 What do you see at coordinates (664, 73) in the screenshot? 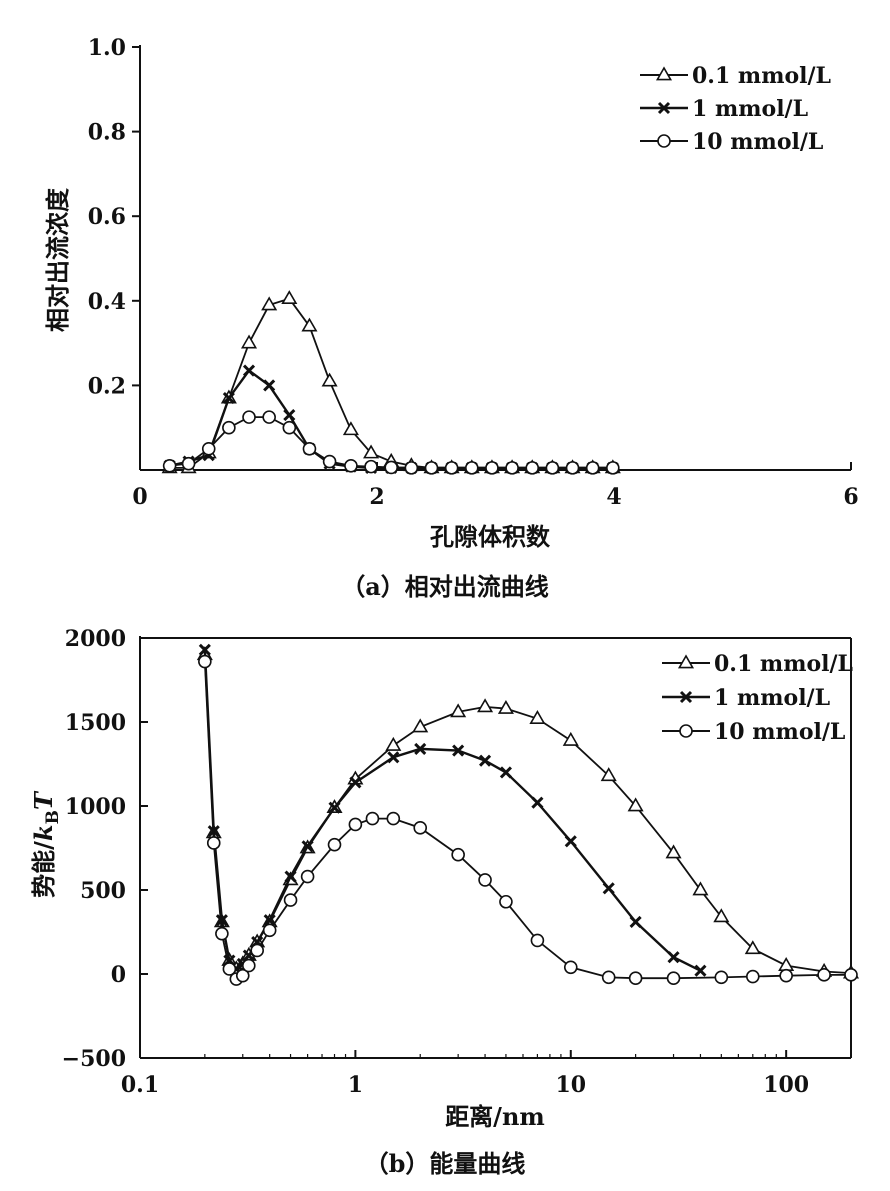
I see `panel-a-legend-marker-0-1-mmol-l` at bounding box center [664, 73].